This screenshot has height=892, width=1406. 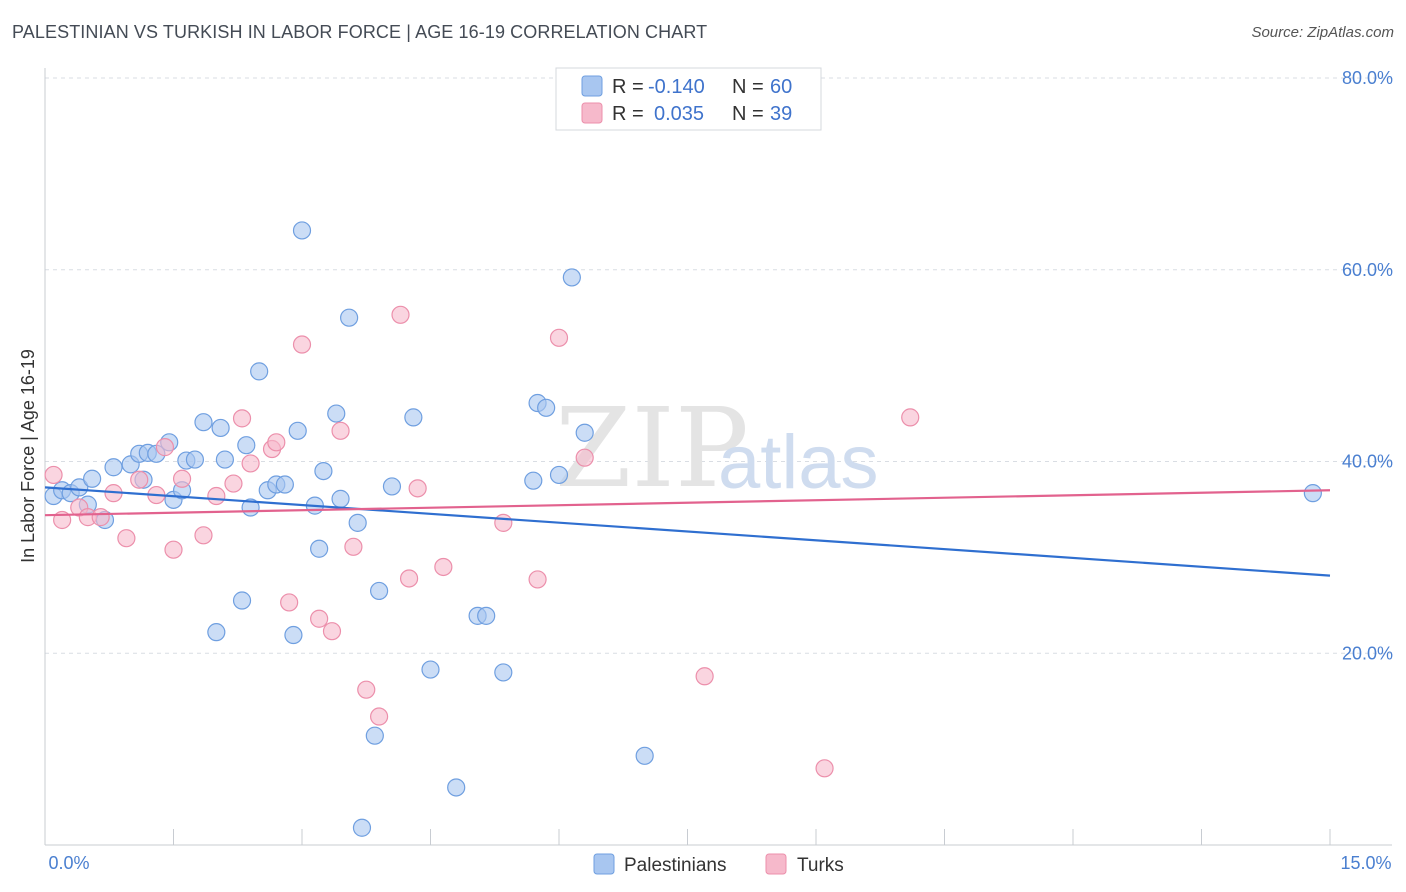 What do you see at coordinates (628, 114) in the screenshot?
I see `legend-r-label-turks: R =` at bounding box center [628, 114].